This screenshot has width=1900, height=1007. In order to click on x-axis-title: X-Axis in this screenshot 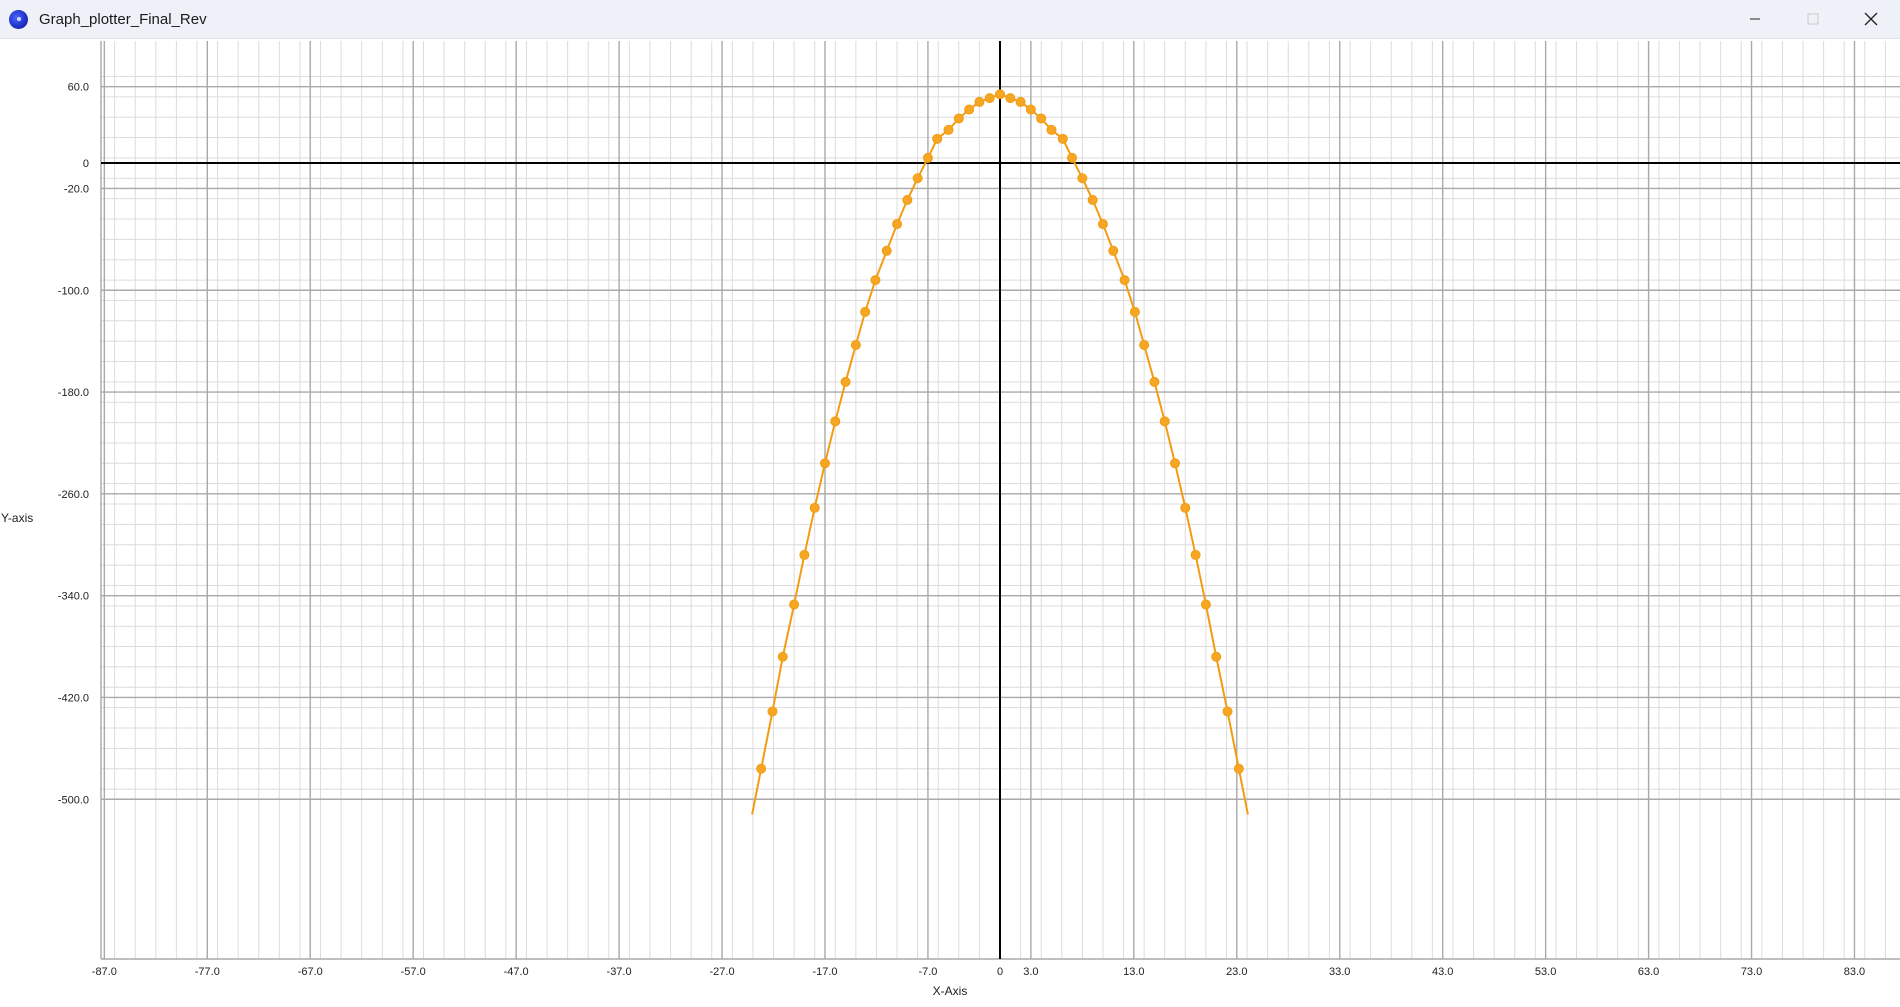, I will do `click(950, 991)`.